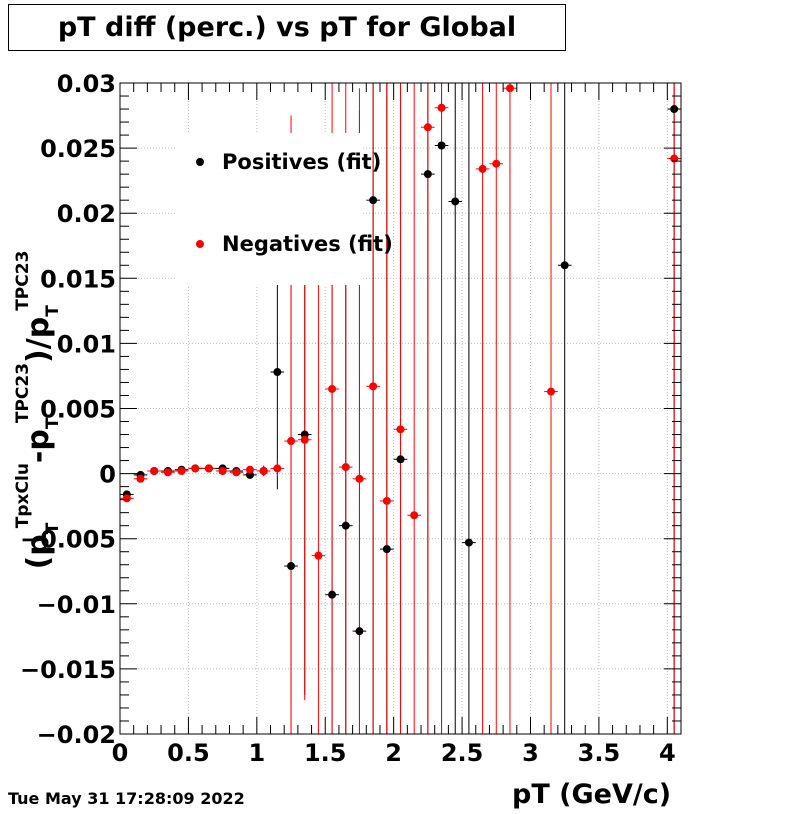 The image size is (800, 814). I want to click on y-tick-label: 0.005, so click(78, 410).